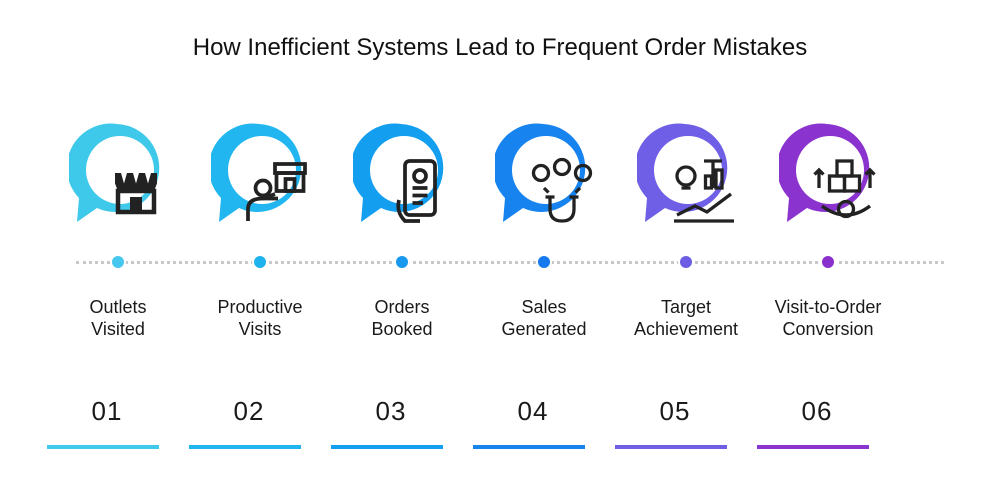 The width and height of the screenshot is (1000, 500). I want to click on step-visit-to-order-conversion: Visit-to-Order Conversion 06, so click(828, 250).